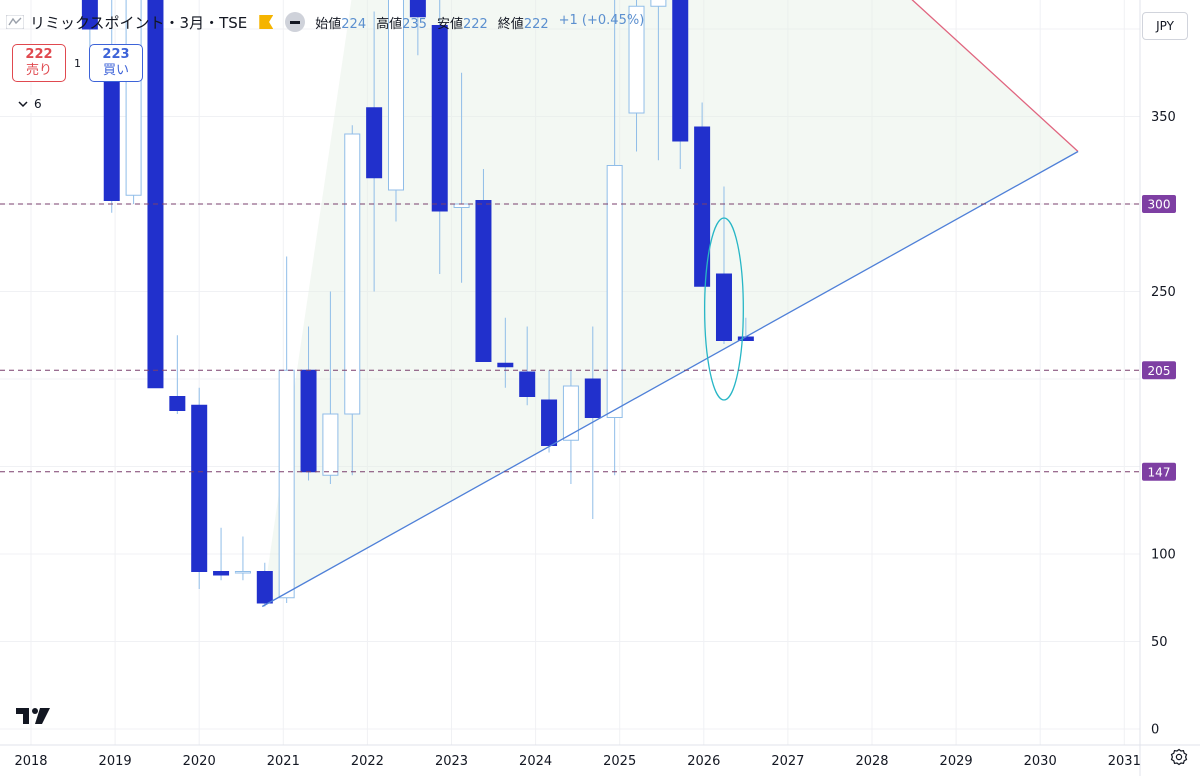 Image resolution: width=1200 pixels, height=776 pixels. I want to click on indicators-toggle: 6, so click(39, 104).